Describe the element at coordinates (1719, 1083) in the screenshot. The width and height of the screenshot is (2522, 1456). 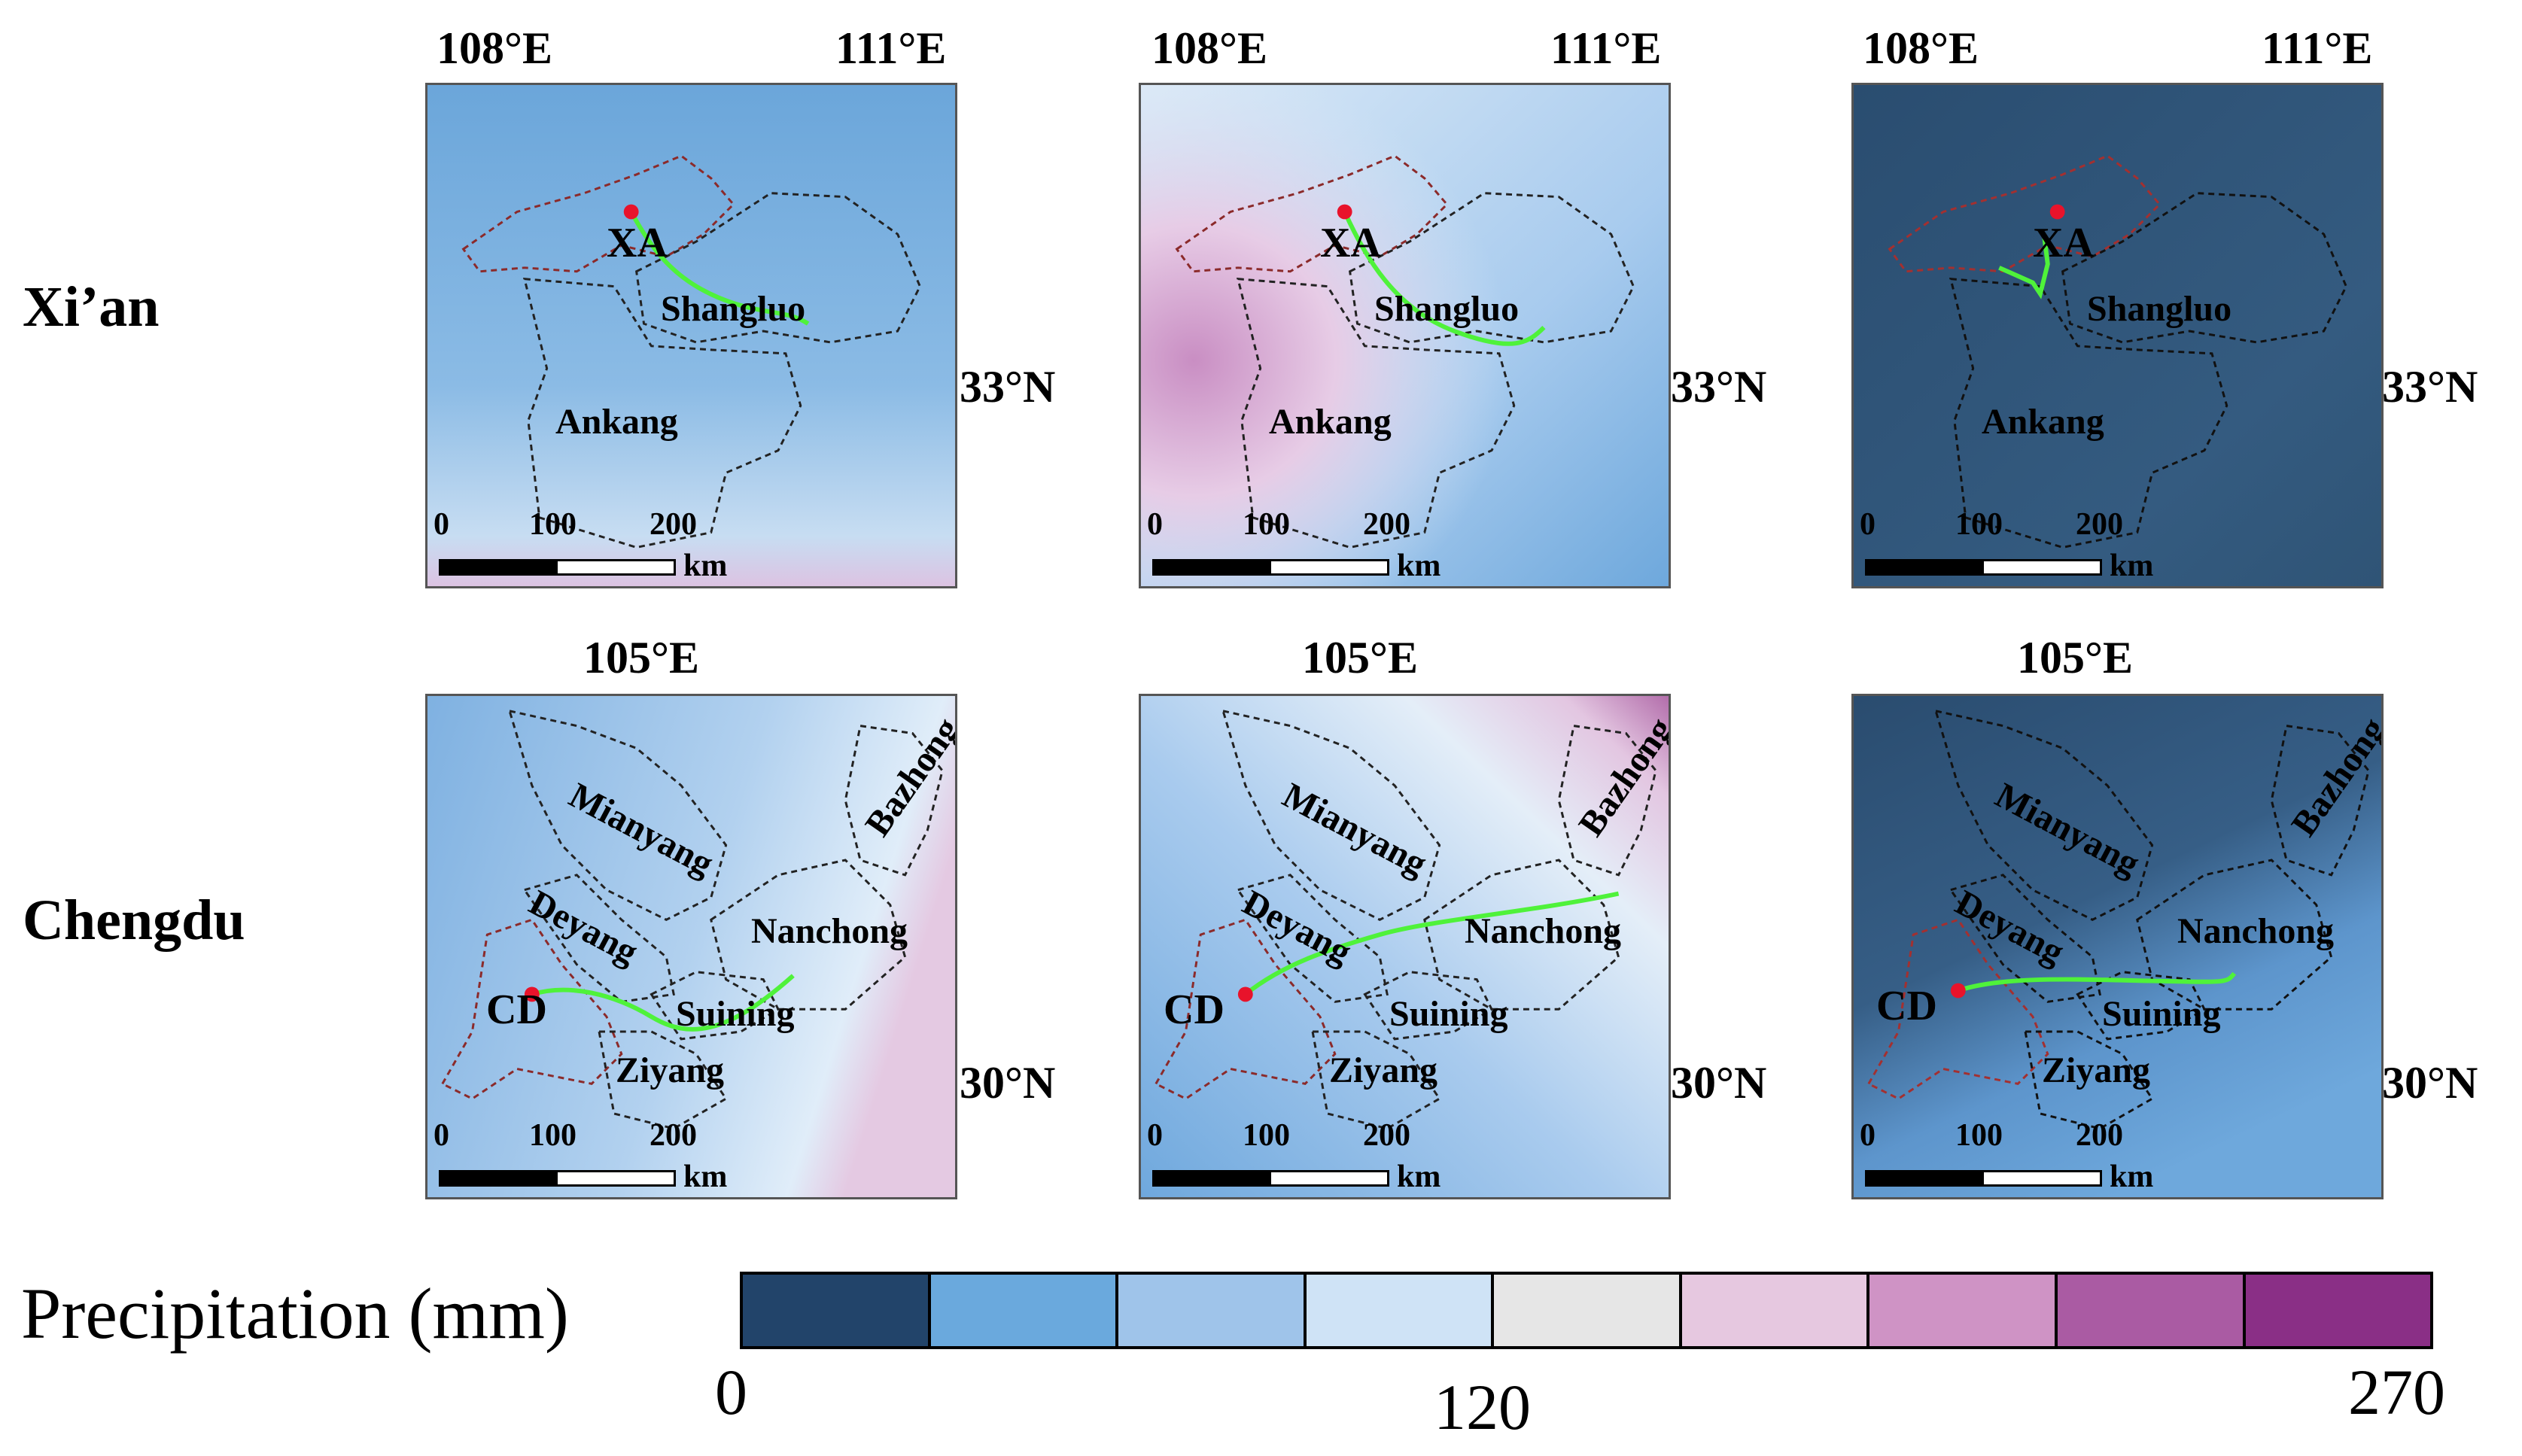
I see `lat-label-30-p5: 30°N` at that location.